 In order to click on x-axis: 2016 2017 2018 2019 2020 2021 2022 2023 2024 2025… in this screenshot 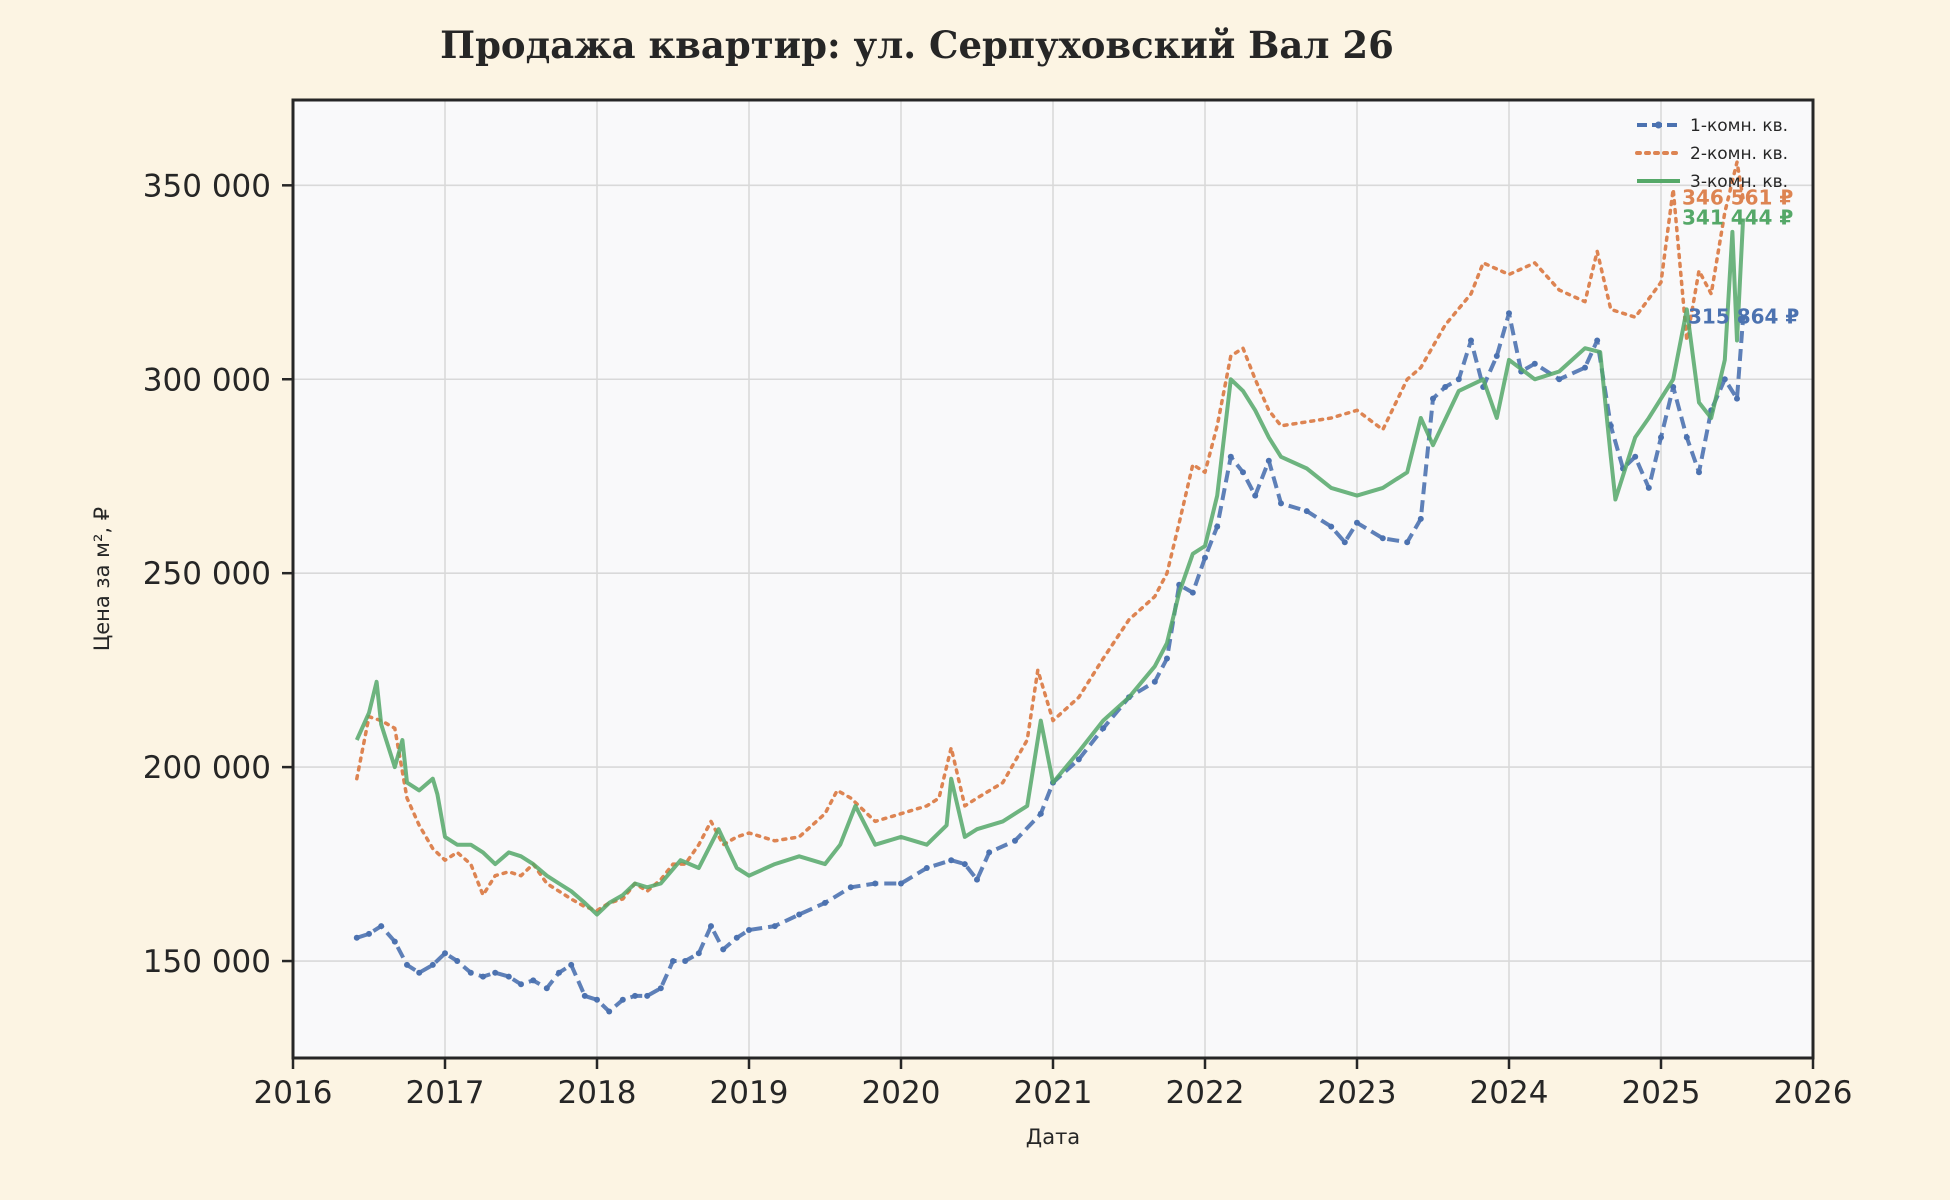, I will do `click(1053, 1084)`.